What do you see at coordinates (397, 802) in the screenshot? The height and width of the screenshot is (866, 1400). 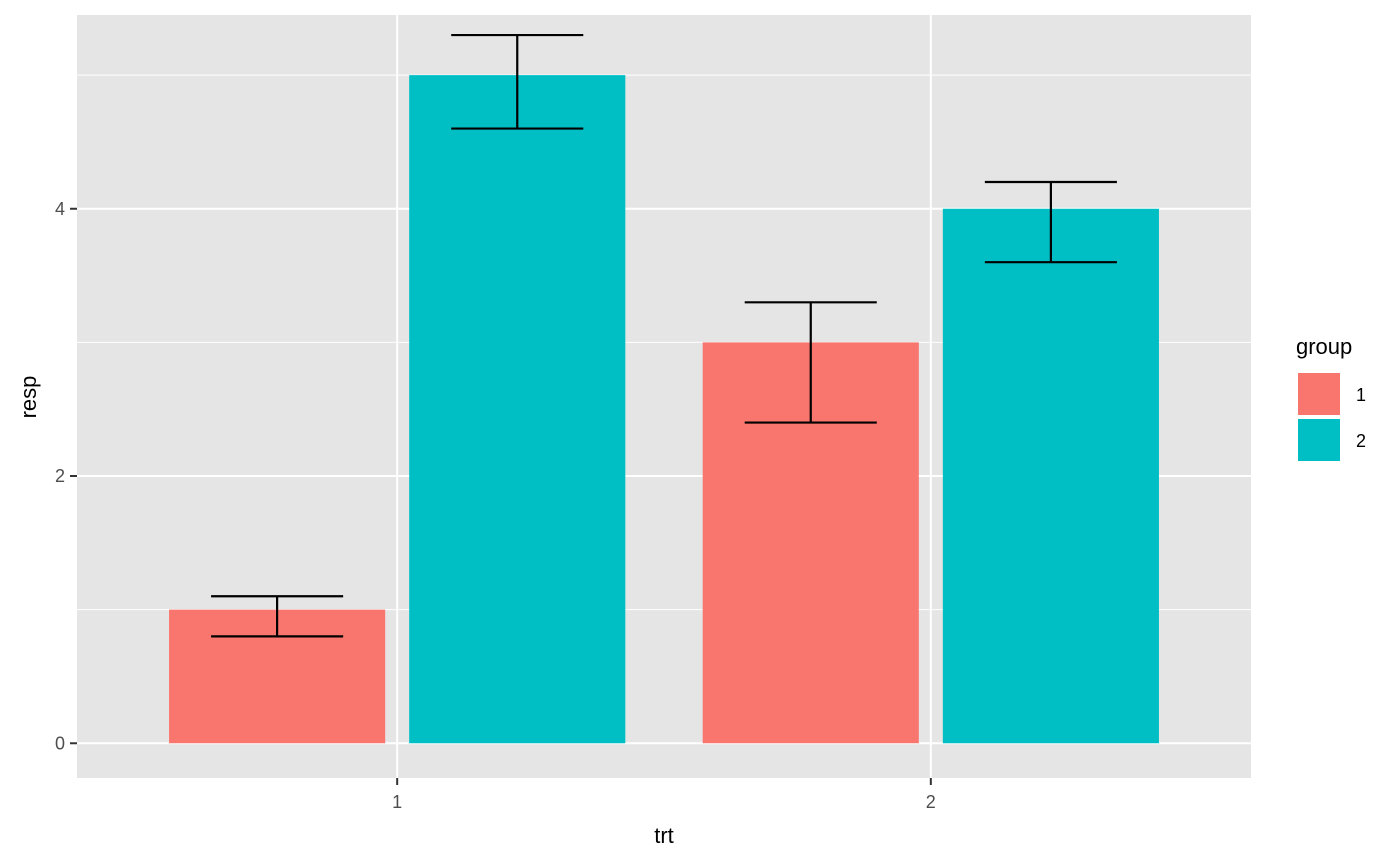 I see `x-tick-label: 1` at bounding box center [397, 802].